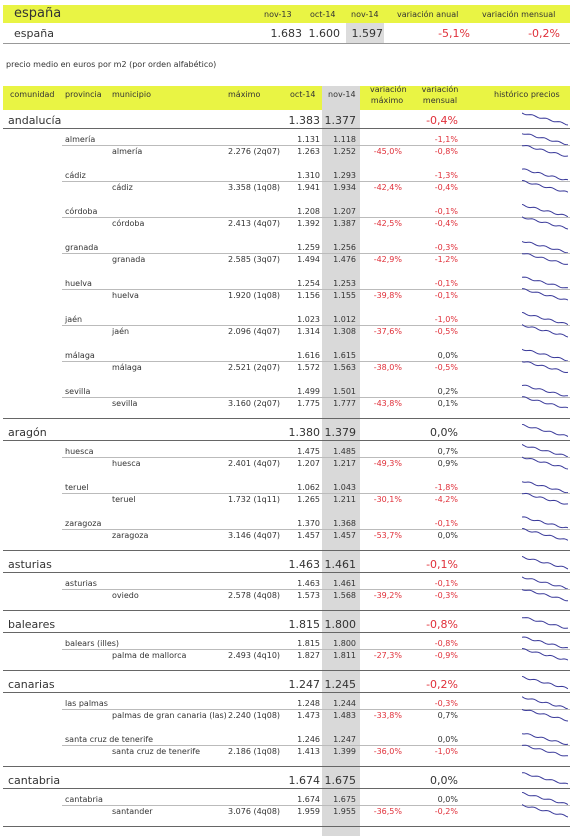  I want to click on municipio-var-mensual: -0,8%, so click(446, 151).